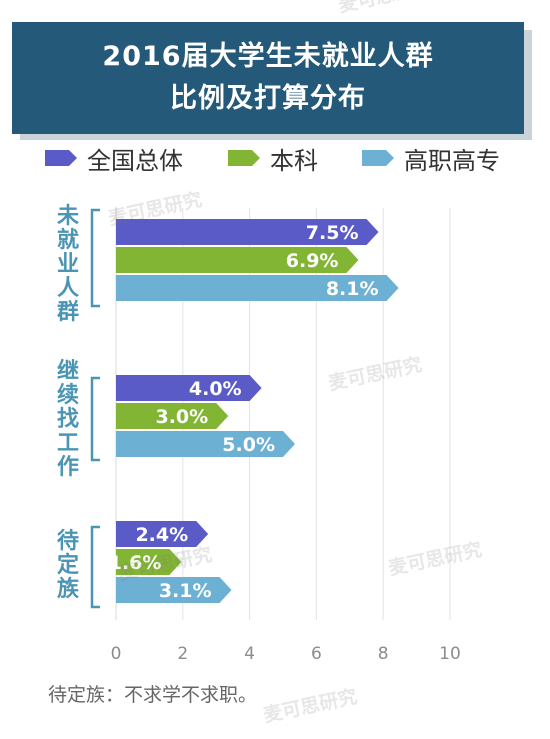 The width and height of the screenshot is (550, 739). Describe the element at coordinates (215, 389) in the screenshot. I see `bar-value-label-g1-s0: 4.0%` at that location.